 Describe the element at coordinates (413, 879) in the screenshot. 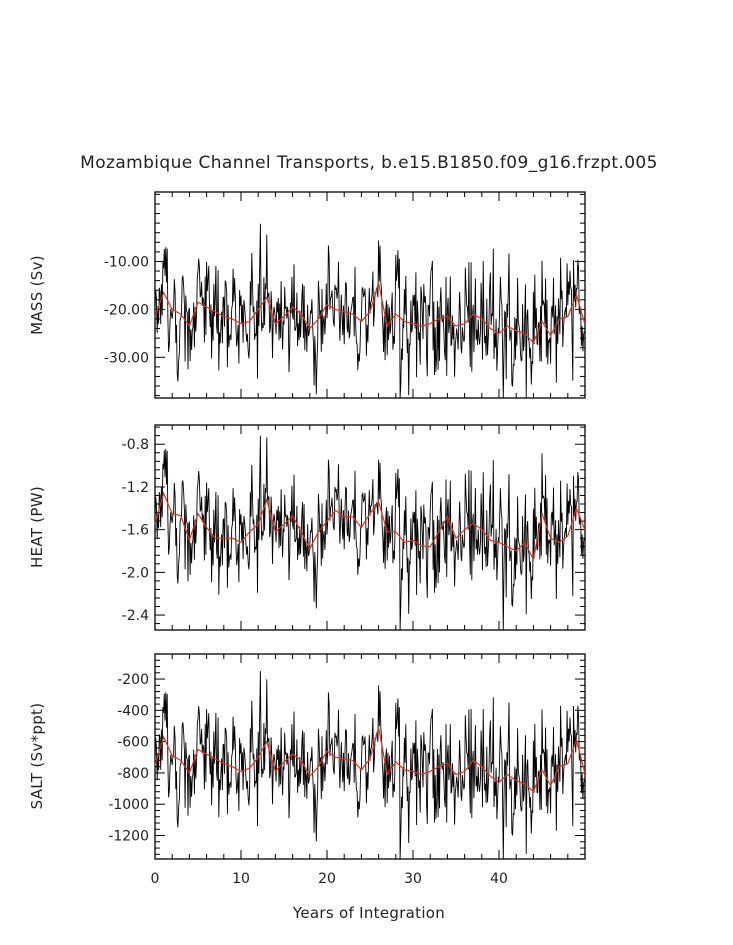

I see `x-tick-label: 30` at that location.